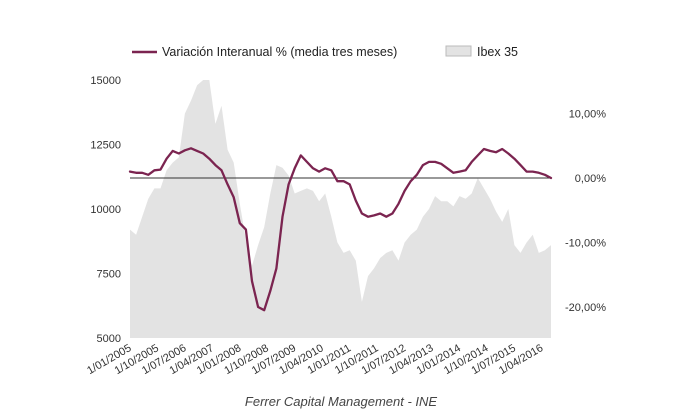 Image resolution: width=680 pixels, height=420 pixels. I want to click on caption: Ferrer Capital Management - INE, so click(341, 401).